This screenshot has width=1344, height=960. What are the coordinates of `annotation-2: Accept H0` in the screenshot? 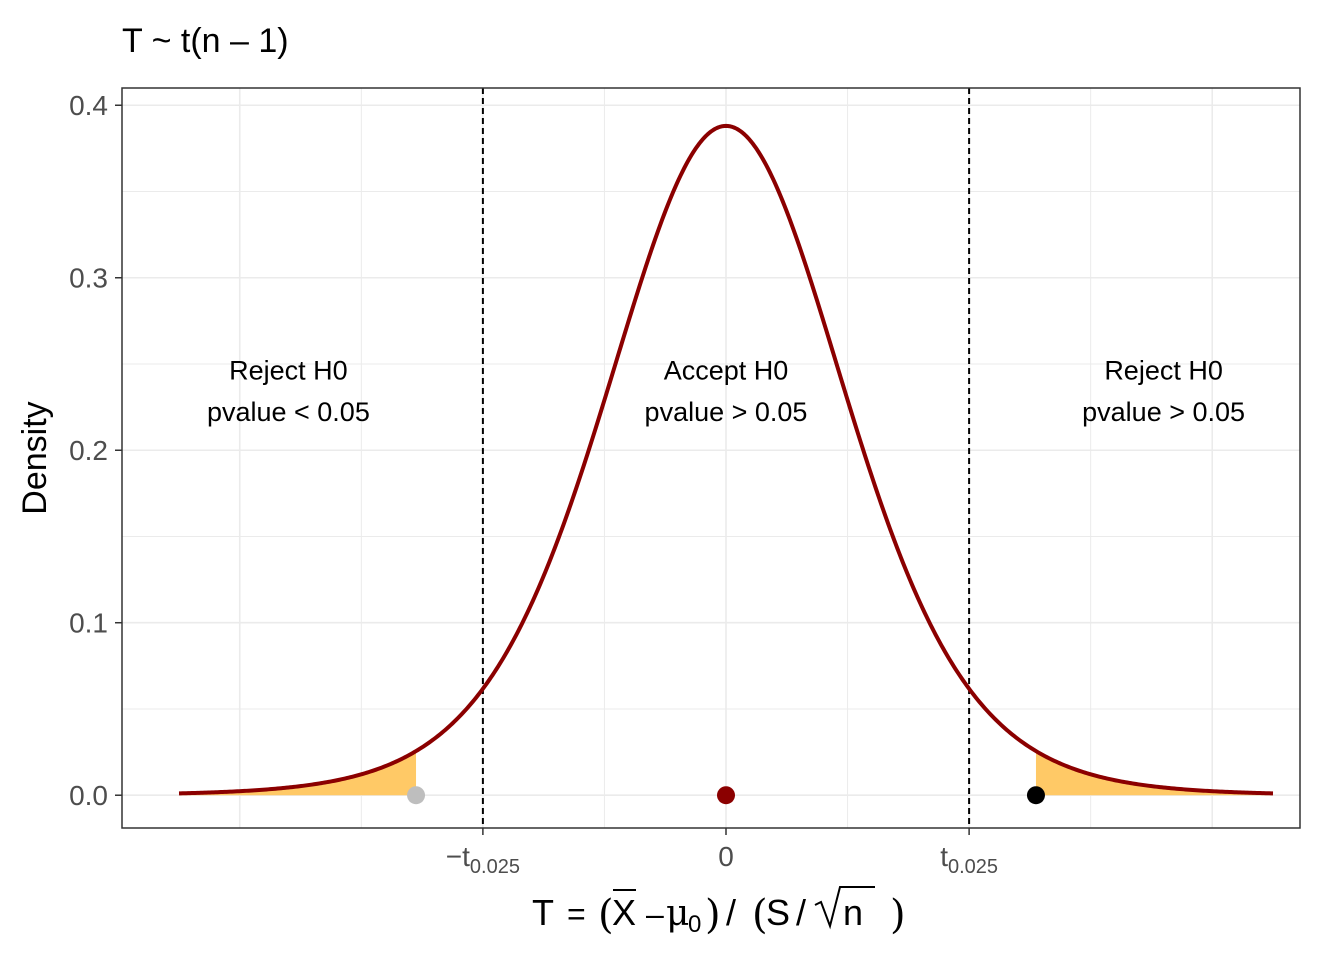 It's located at (726, 371).